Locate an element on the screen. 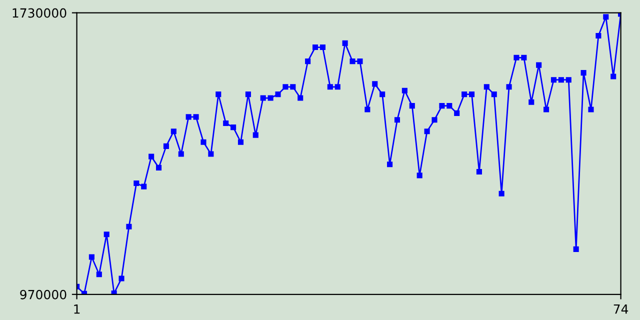  x-tick-label: 1 is located at coordinates (77, 309).